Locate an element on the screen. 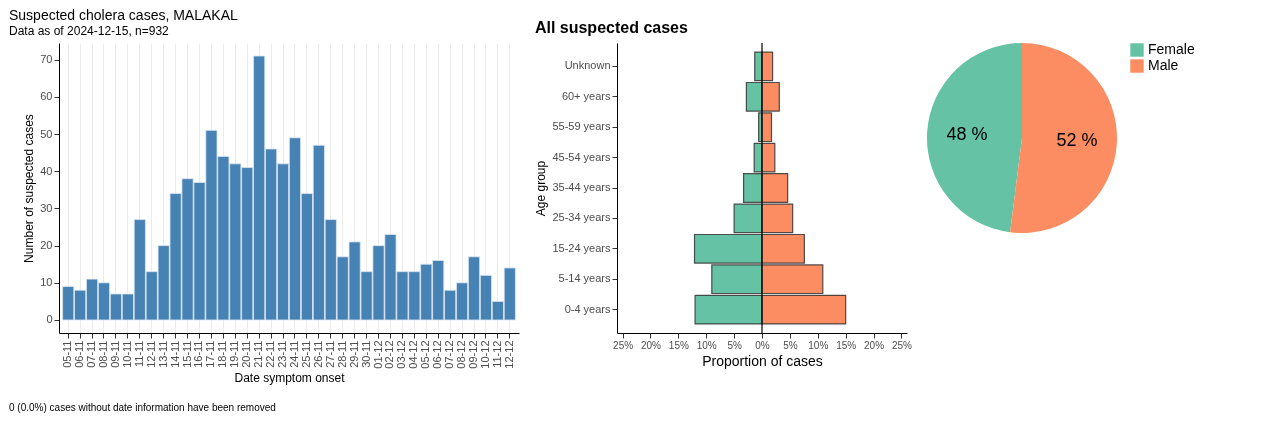 The width and height of the screenshot is (1276, 436). x-tick-label: 25-11 is located at coordinates (305, 354).